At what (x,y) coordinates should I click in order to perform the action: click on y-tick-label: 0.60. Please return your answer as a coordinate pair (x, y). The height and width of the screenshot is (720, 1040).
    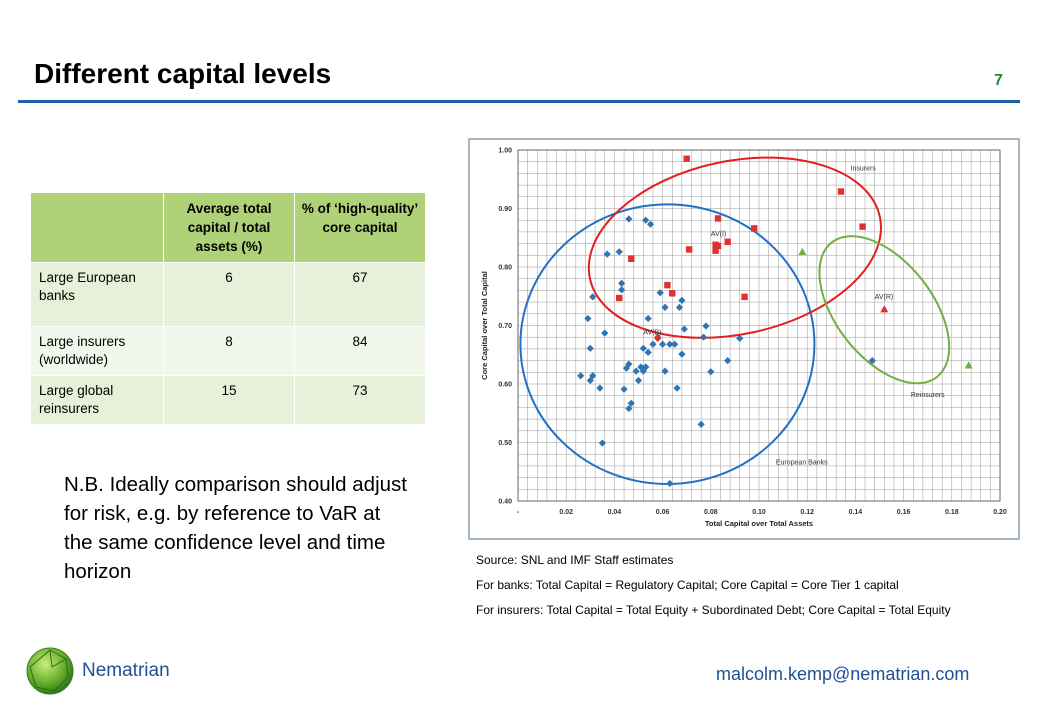
    Looking at the image, I should click on (505, 385).